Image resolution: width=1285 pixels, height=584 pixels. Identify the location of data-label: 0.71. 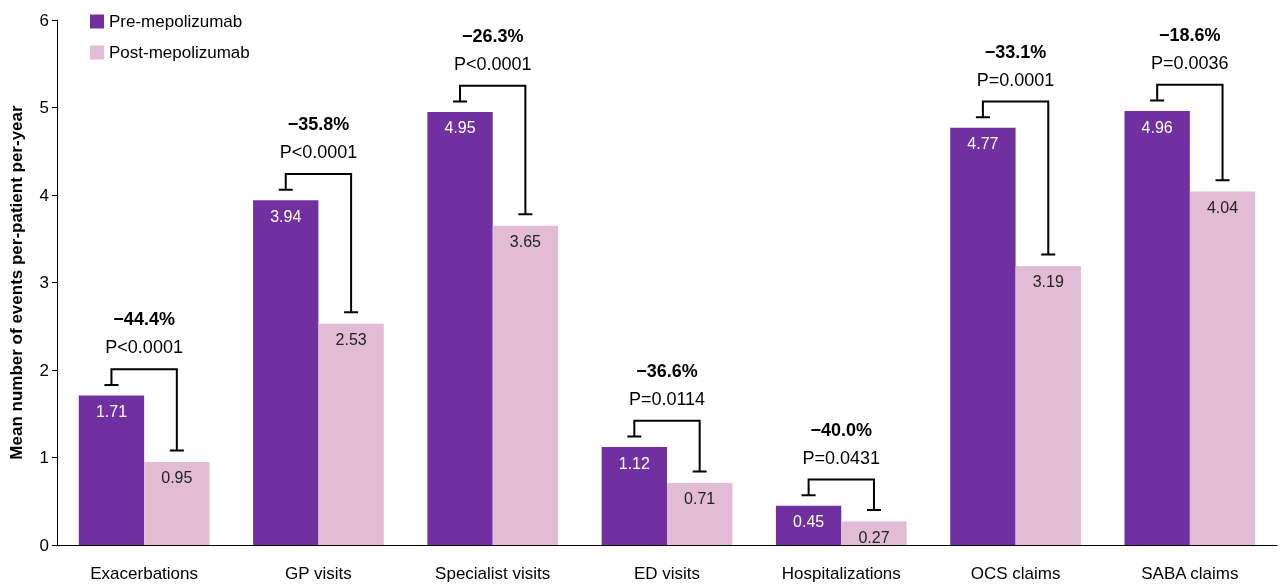
(700, 499).